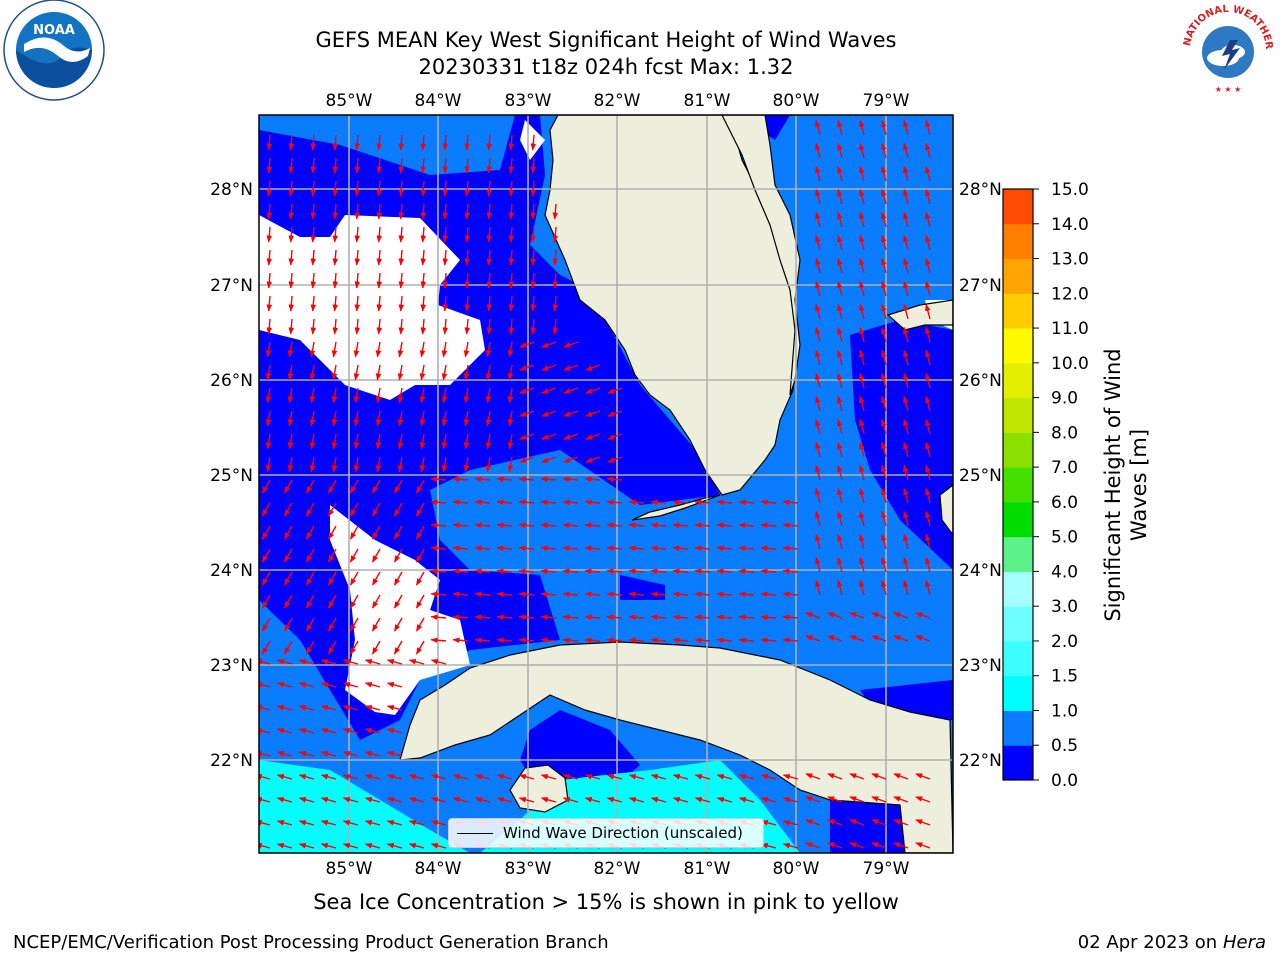  Describe the element at coordinates (1244, 942) in the screenshot. I see `footer-host: Hera` at that location.